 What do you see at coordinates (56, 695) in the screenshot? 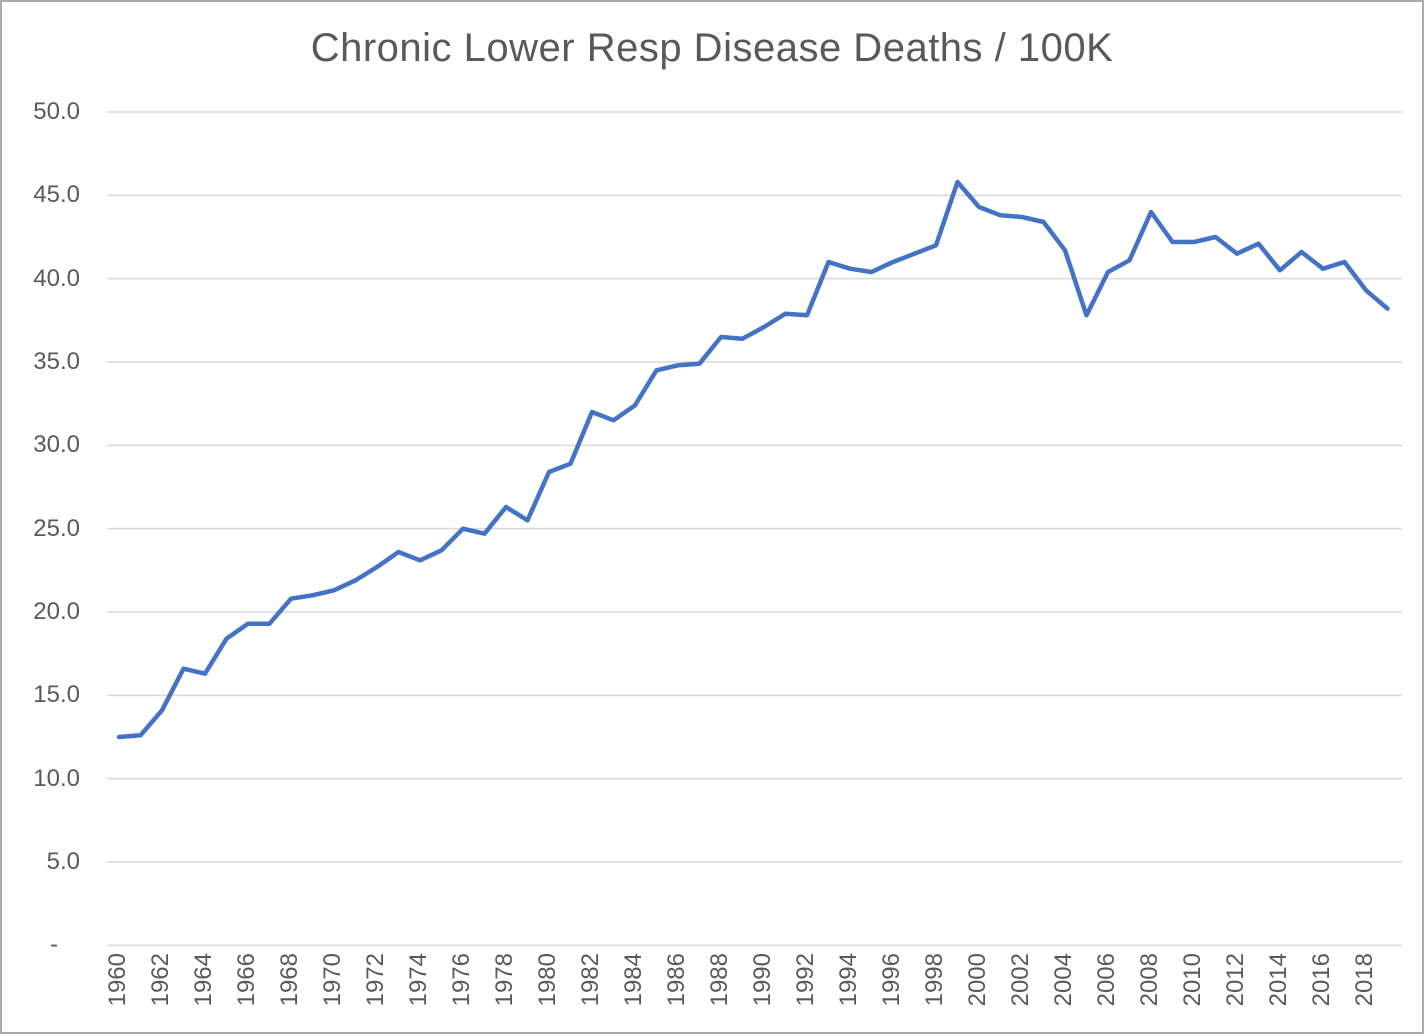
I see `y-tick-label: 15.0` at bounding box center [56, 695].